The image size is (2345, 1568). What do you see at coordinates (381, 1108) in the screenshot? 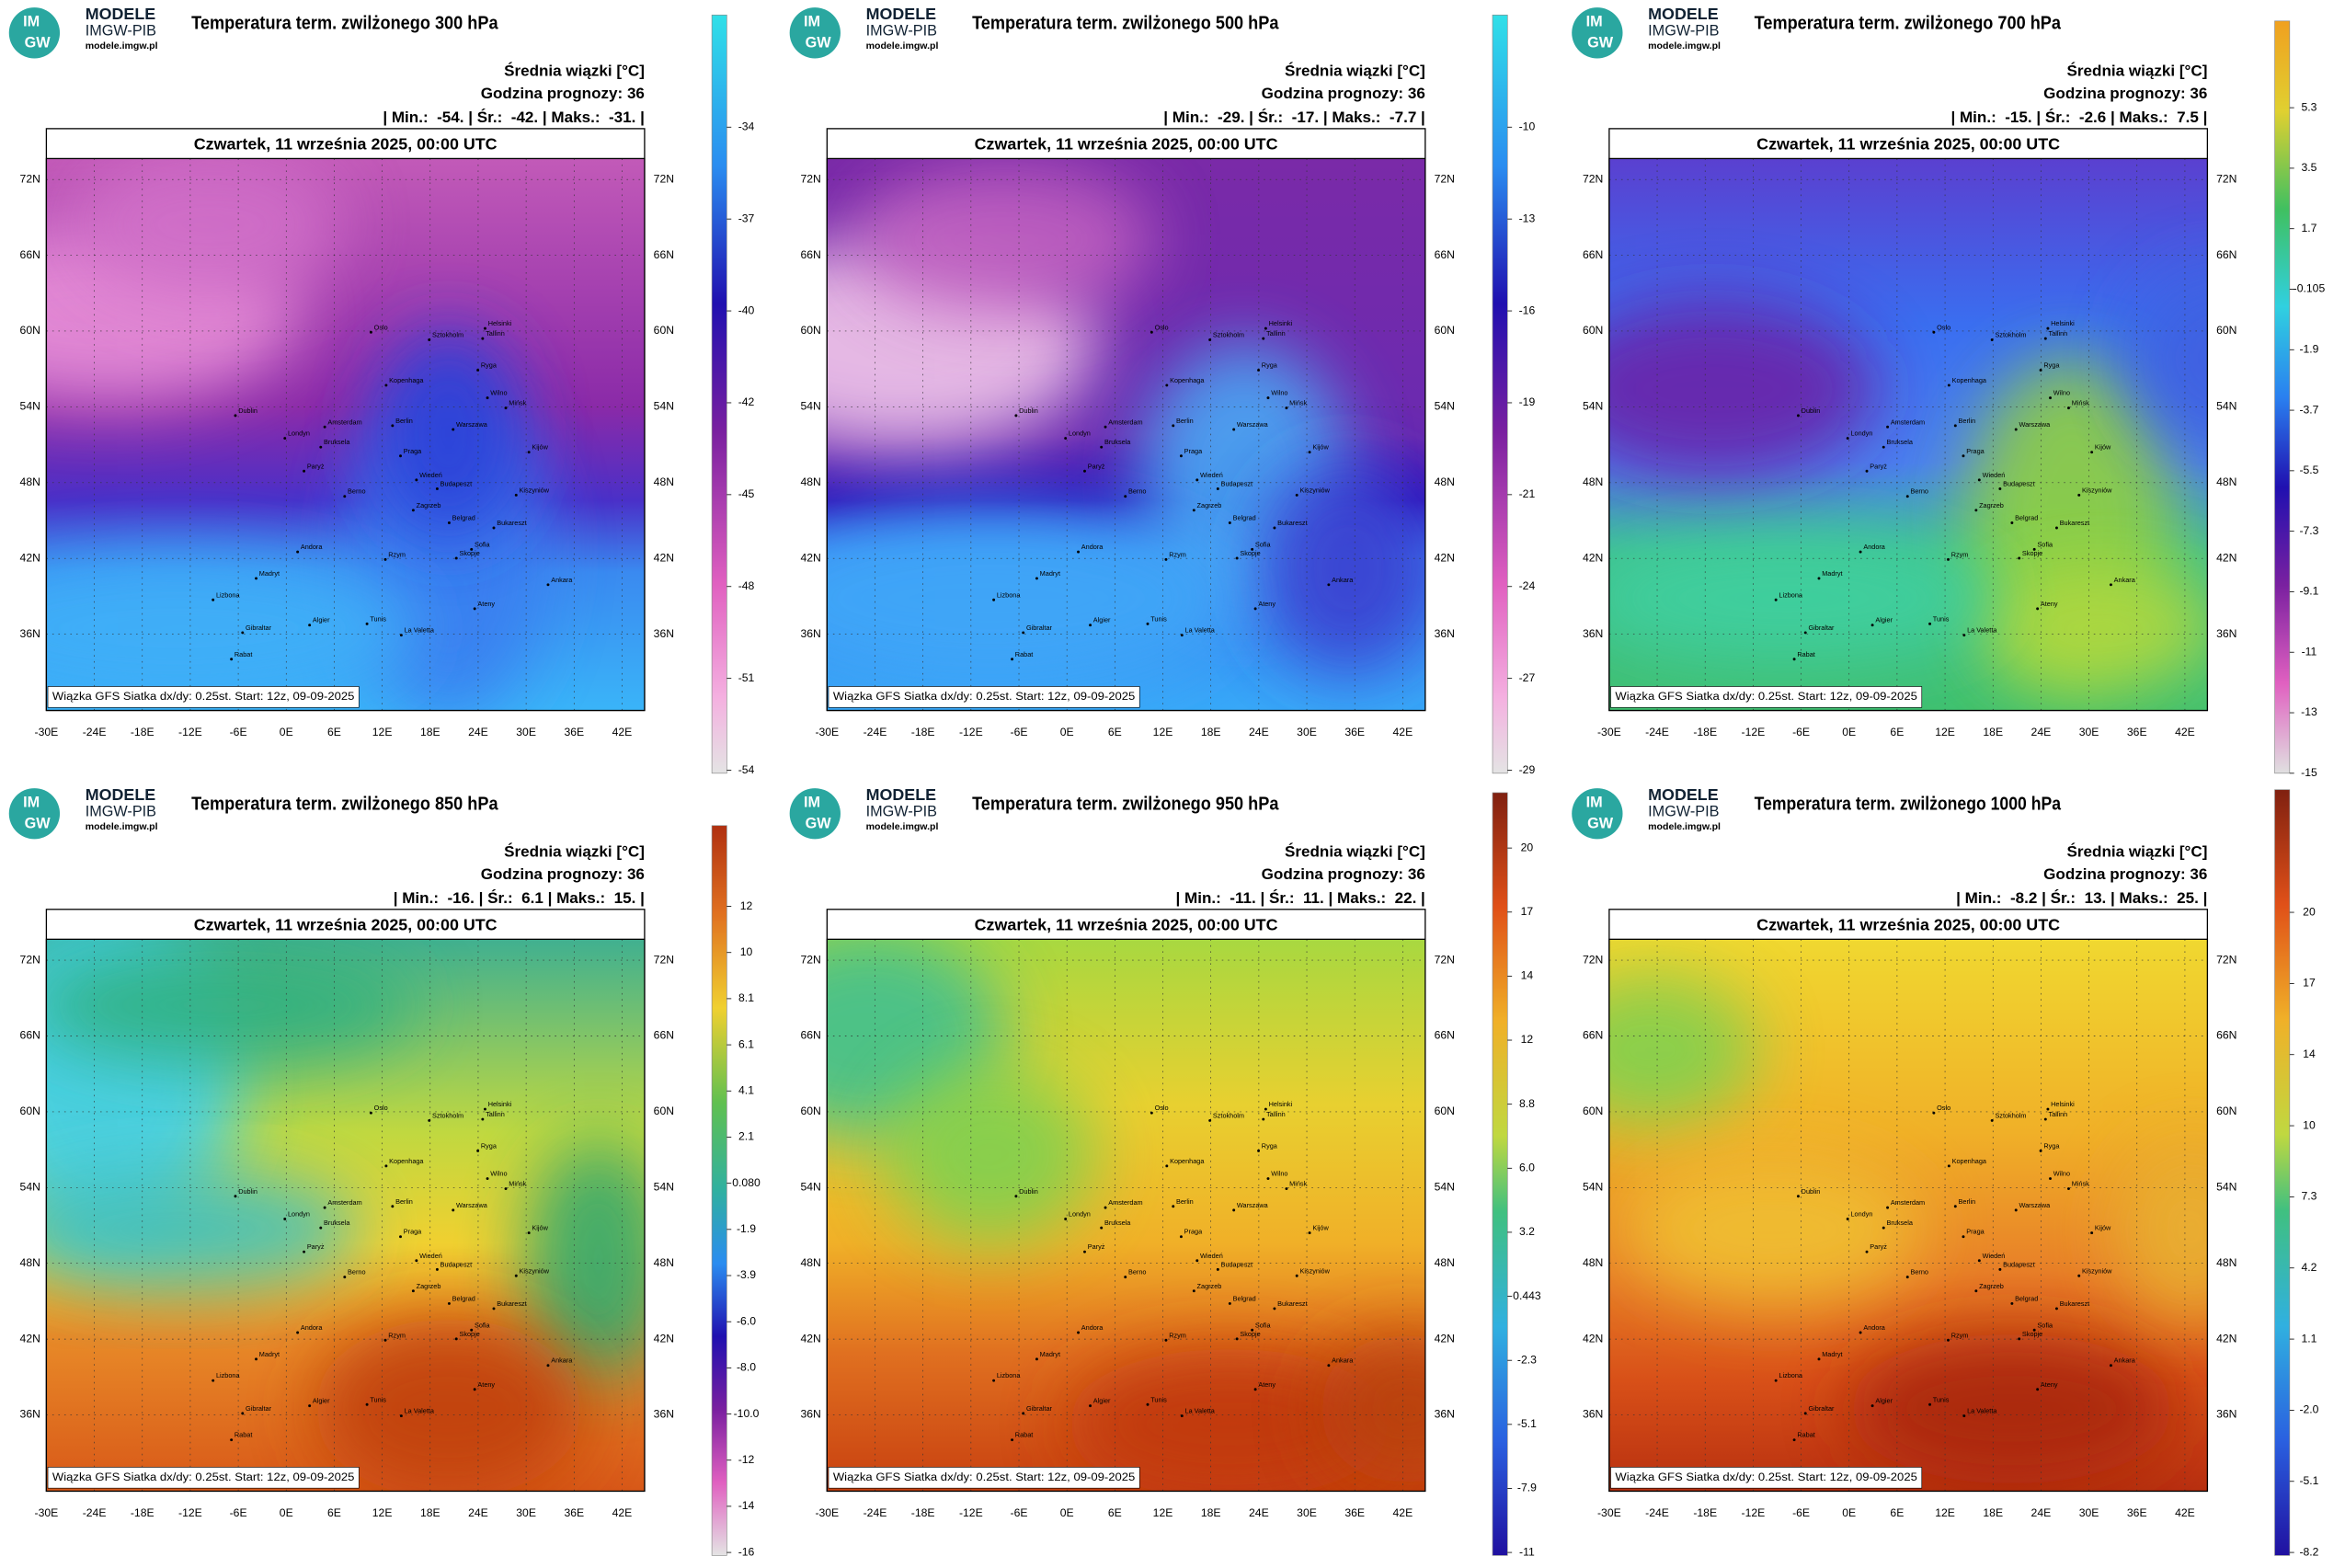
I see `city-label: Oslo` at bounding box center [381, 1108].